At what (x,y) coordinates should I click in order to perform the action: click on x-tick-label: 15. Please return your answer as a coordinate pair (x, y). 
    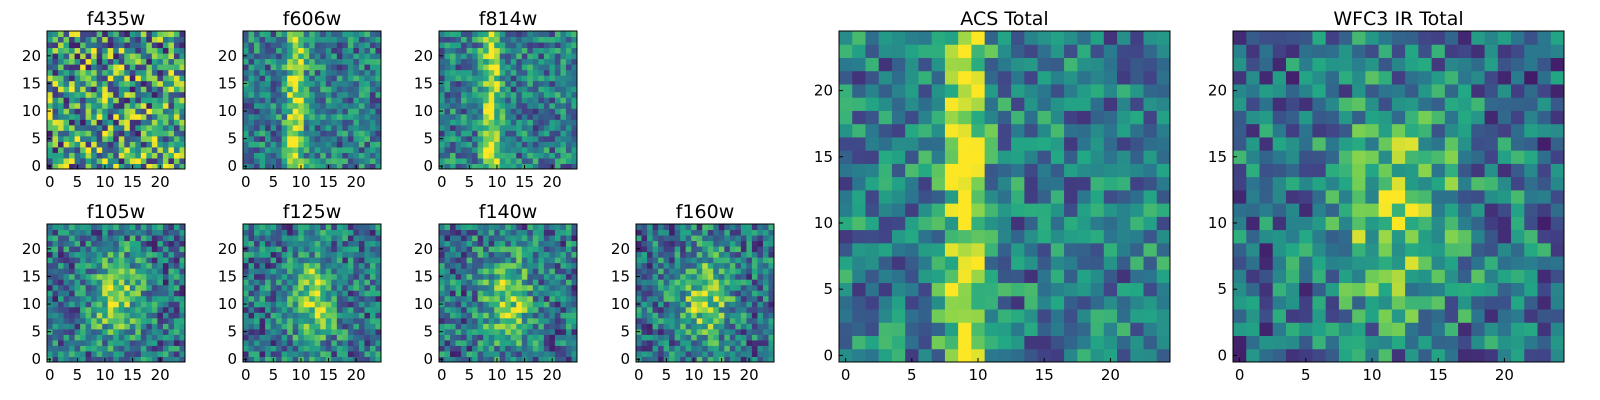
    Looking at the image, I should click on (132, 375).